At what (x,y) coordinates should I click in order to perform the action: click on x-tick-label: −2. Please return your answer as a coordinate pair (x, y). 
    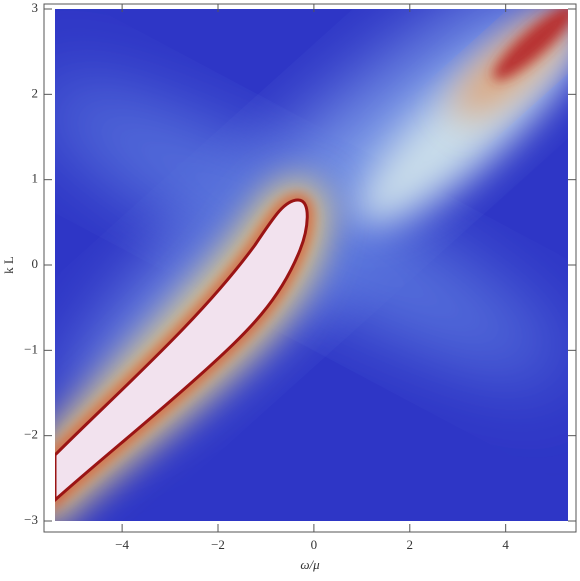
    Looking at the image, I should click on (218, 544).